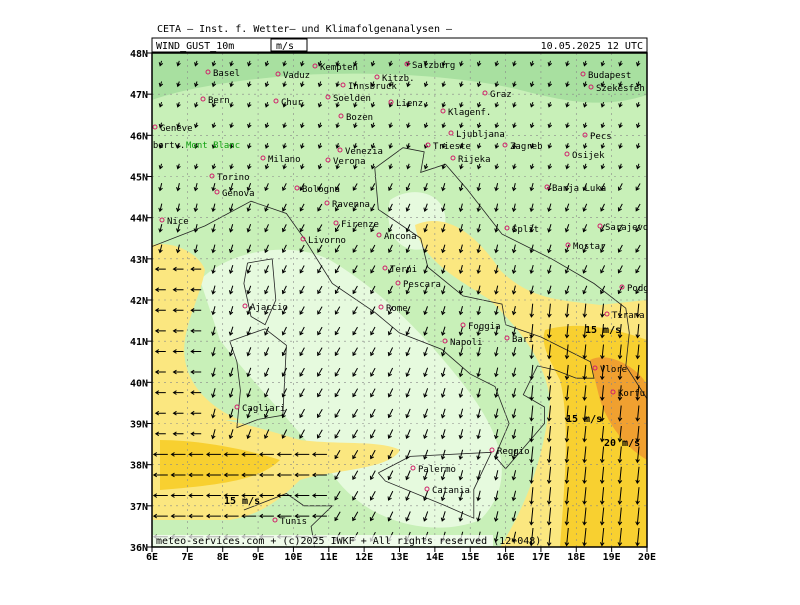 This screenshot has width=800, height=605. What do you see at coordinates (603, 330) in the screenshot?
I see `isotach-label: 15 m/s` at bounding box center [603, 330].